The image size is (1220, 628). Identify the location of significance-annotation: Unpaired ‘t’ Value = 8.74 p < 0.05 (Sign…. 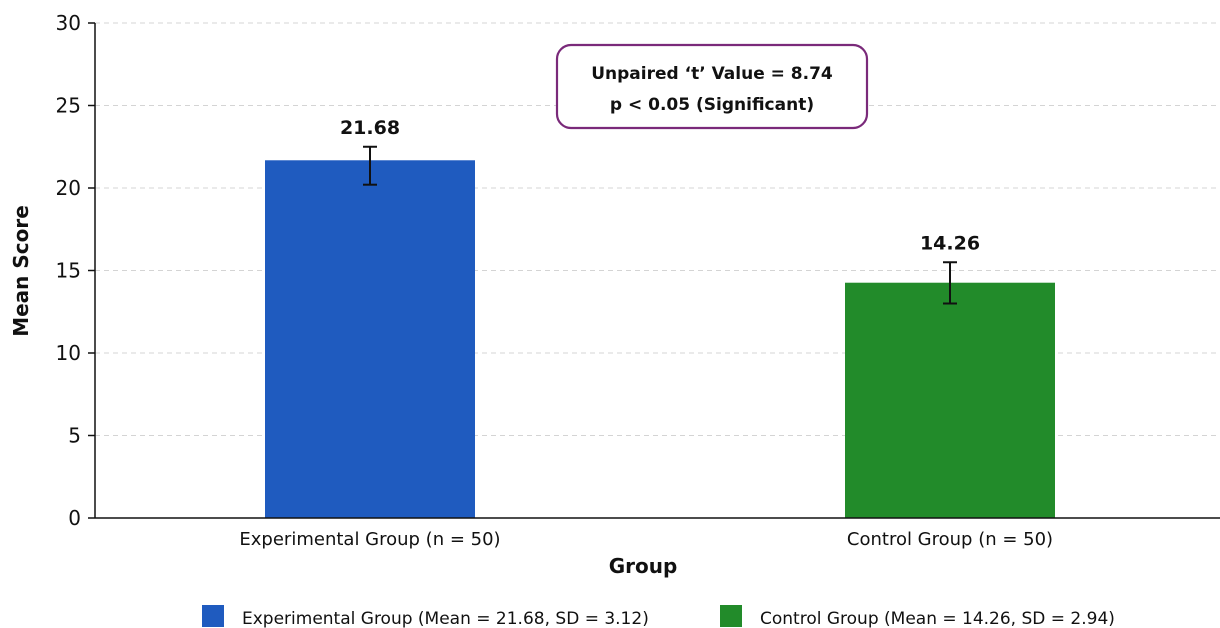
(712, 86).